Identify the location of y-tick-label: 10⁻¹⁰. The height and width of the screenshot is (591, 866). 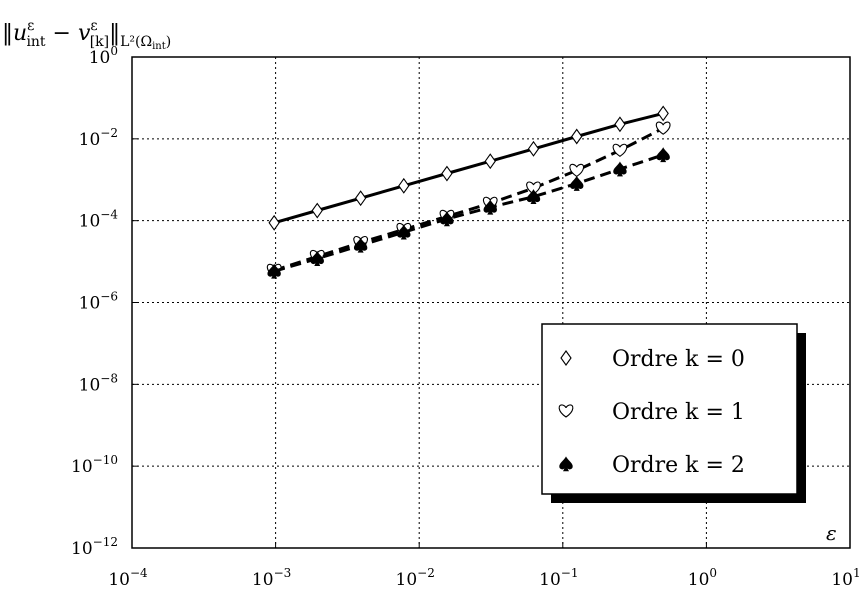
(94, 465).